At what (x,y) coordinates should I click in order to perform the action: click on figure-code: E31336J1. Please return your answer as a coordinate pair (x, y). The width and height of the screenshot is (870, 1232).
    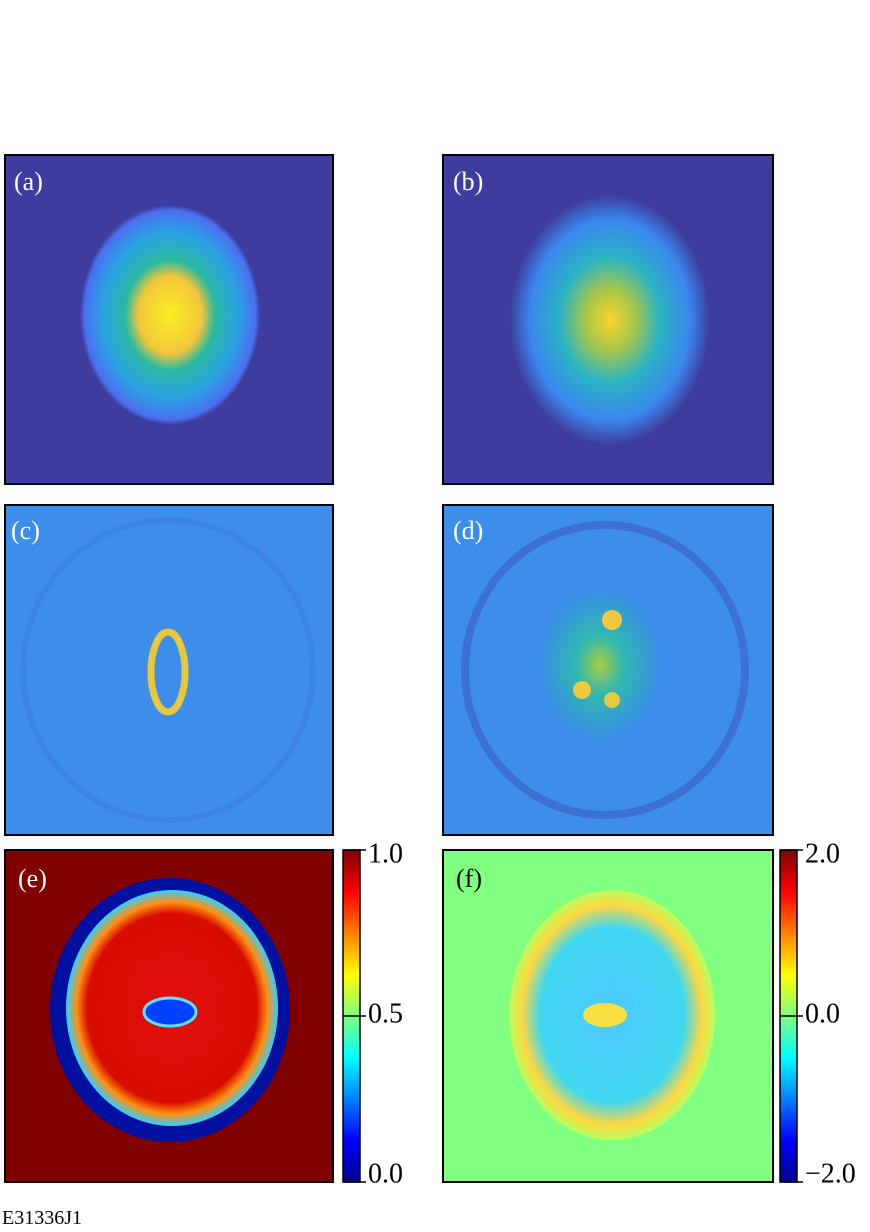
    Looking at the image, I should click on (42, 1218).